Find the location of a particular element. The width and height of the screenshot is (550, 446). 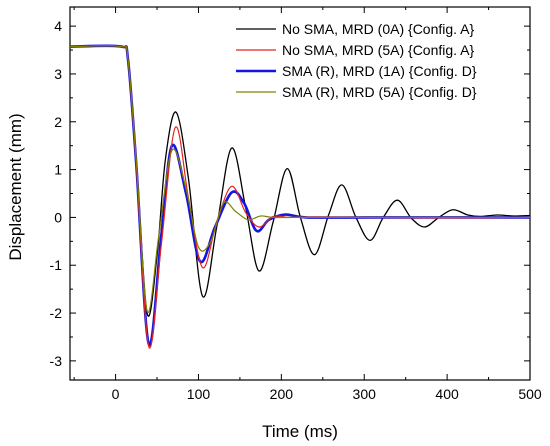

y-tick-label: 0 is located at coordinates (58, 217).